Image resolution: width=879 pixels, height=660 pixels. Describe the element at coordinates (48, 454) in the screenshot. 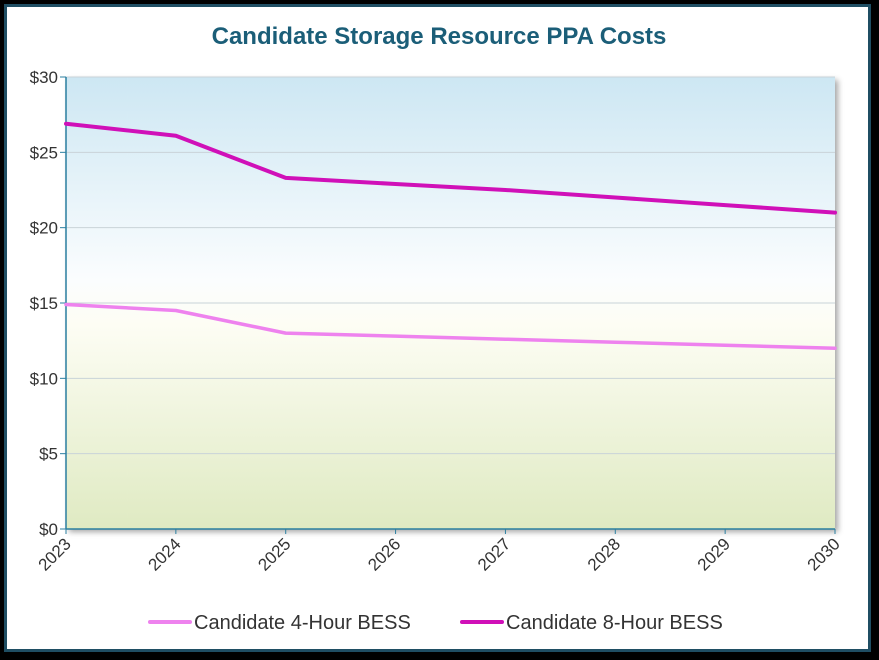

I see `y-tick-label: $5` at that location.